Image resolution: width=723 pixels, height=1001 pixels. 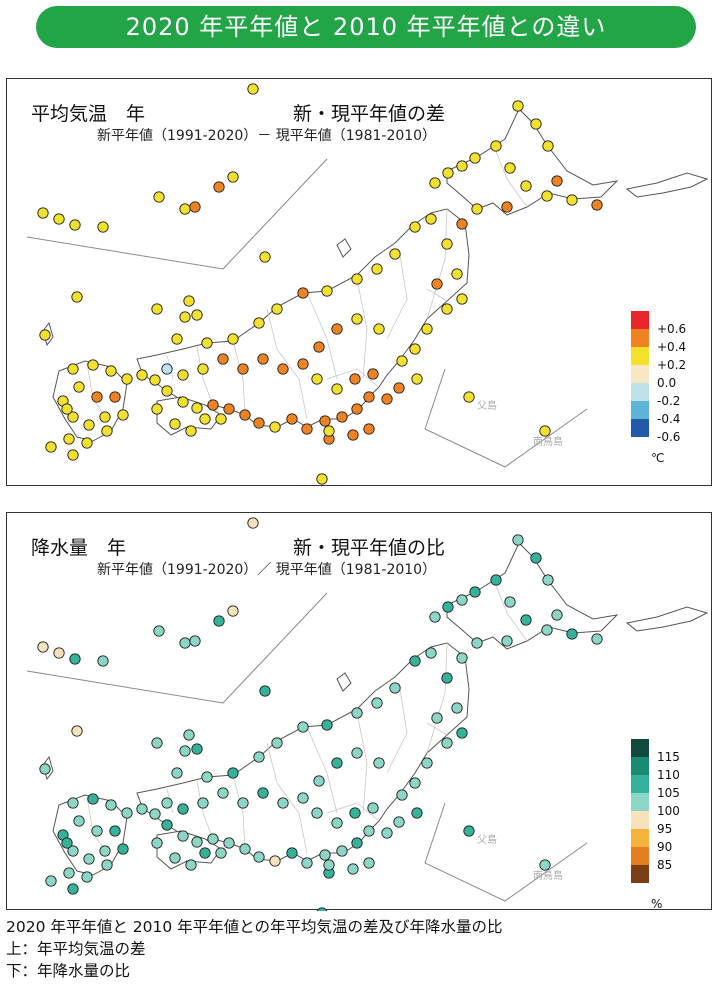 What do you see at coordinates (267, 570) in the screenshot?
I see `panel-description: 新平年値（1991-2020）／ 現平年値（1981-2010）` at bounding box center [267, 570].